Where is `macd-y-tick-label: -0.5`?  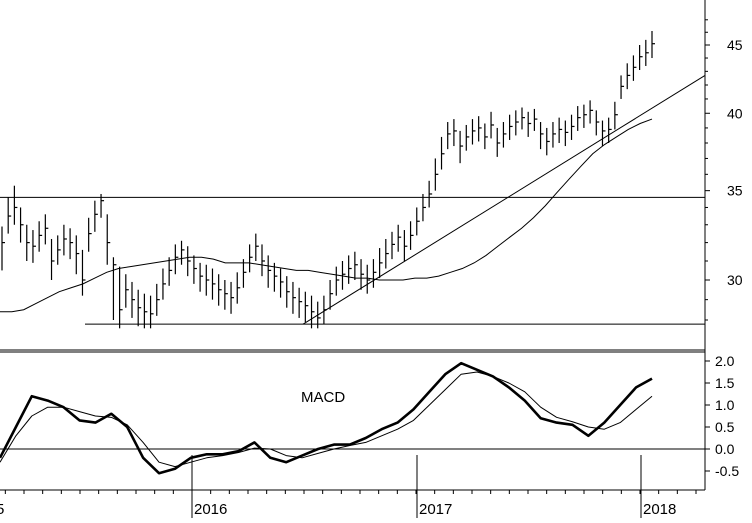 macd-y-tick-label: -0.5 is located at coordinates (727, 471).